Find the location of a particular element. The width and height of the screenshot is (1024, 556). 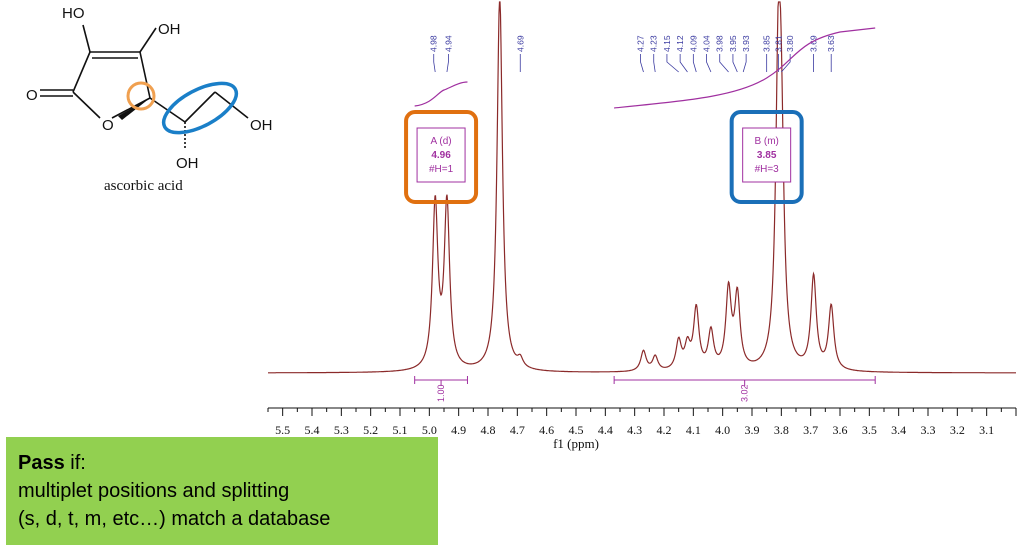

multiplet-info-text: A (d) is located at coordinates (441, 141).